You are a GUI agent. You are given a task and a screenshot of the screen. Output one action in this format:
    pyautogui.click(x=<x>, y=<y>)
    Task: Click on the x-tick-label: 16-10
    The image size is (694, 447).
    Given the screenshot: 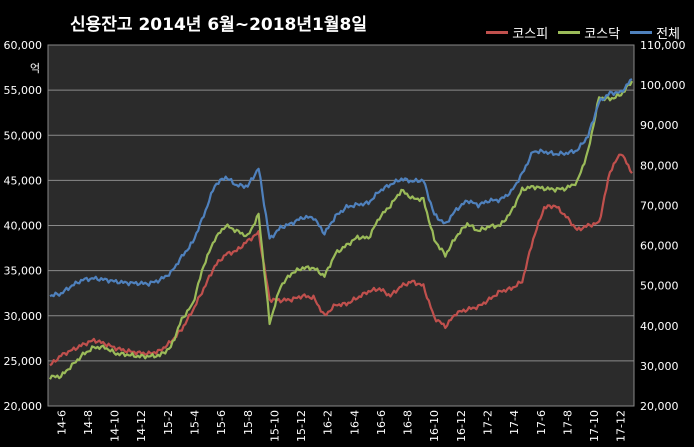 What is the action you would take?
    pyautogui.click(x=434, y=426)
    